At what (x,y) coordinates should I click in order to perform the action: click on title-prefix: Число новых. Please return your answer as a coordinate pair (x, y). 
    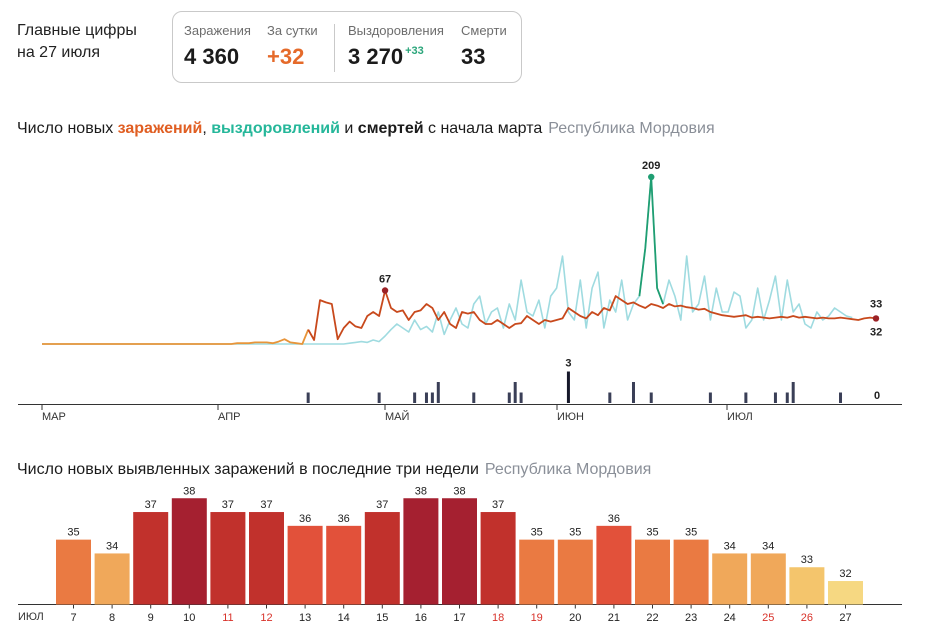
    Looking at the image, I should click on (67, 128).